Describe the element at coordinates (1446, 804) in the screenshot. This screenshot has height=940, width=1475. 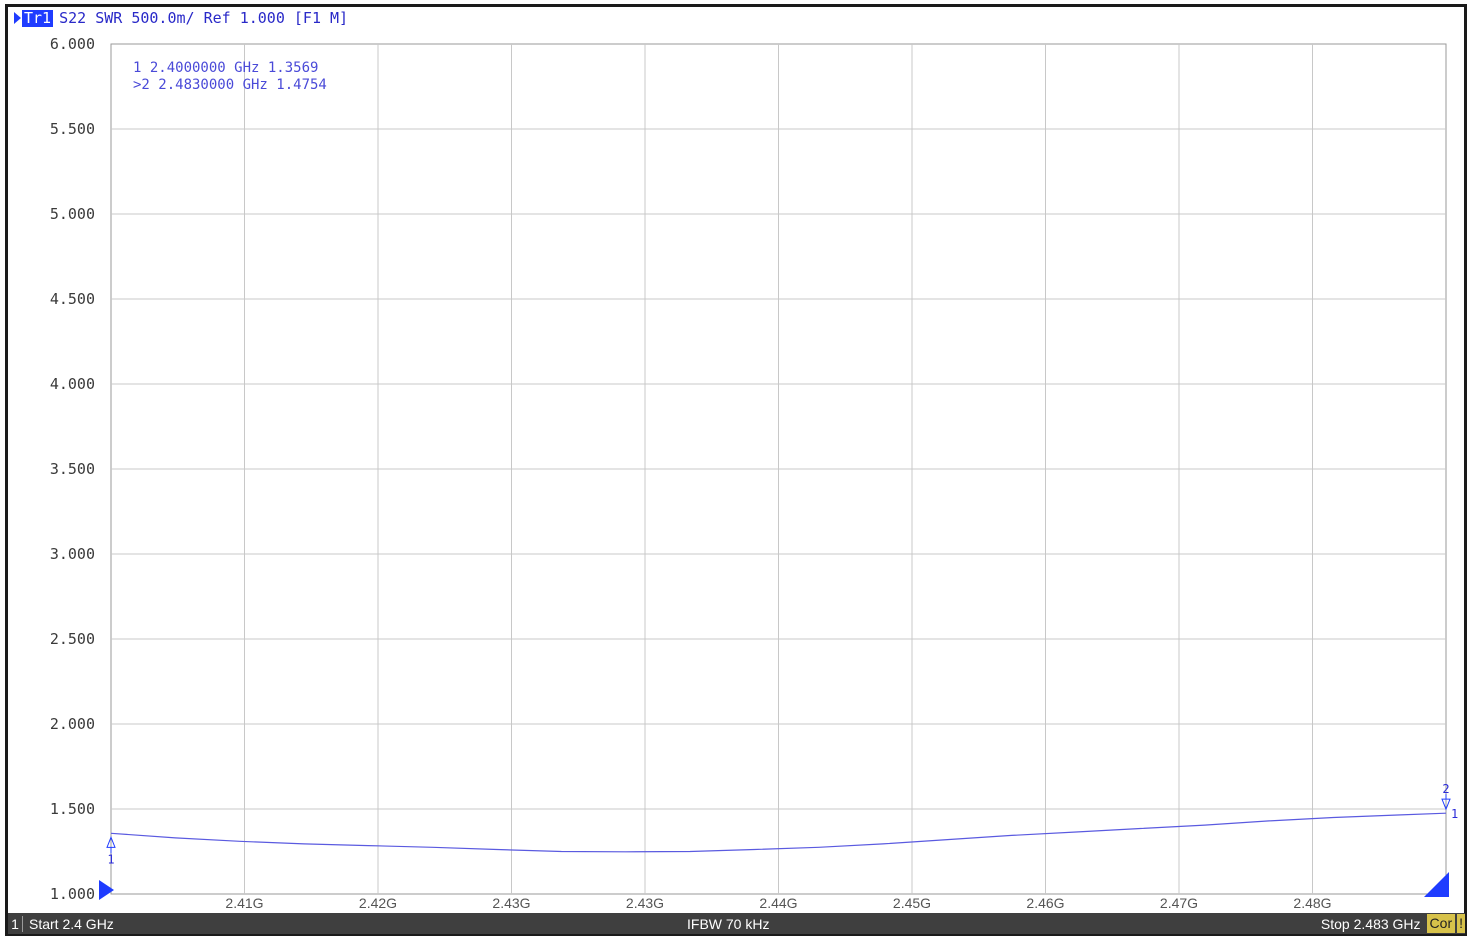
I see `marker-2-icon` at that location.